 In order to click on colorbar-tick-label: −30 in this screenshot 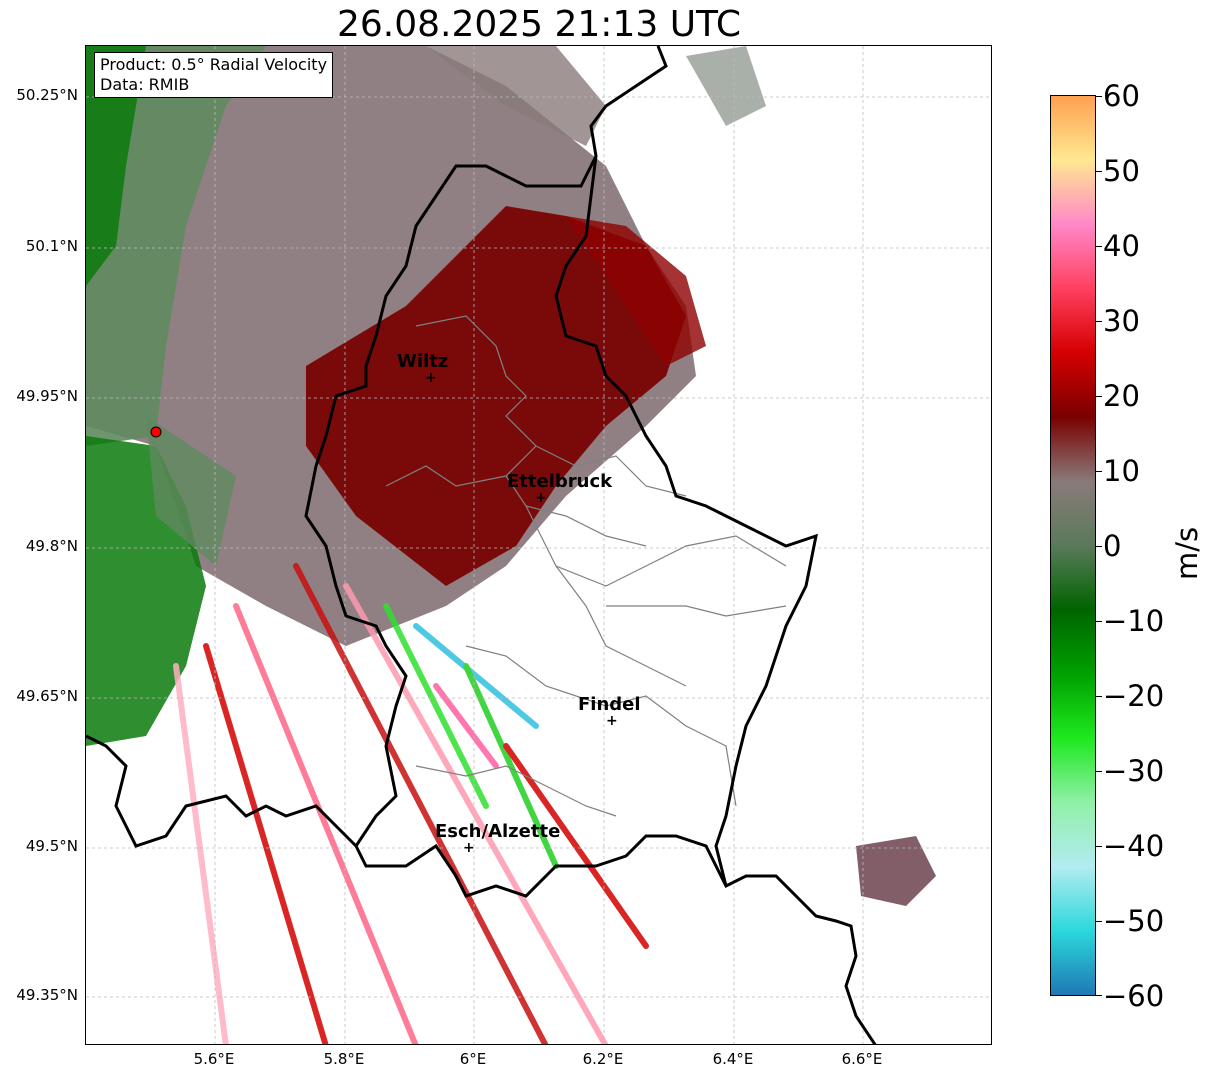, I will do `click(1134, 771)`.